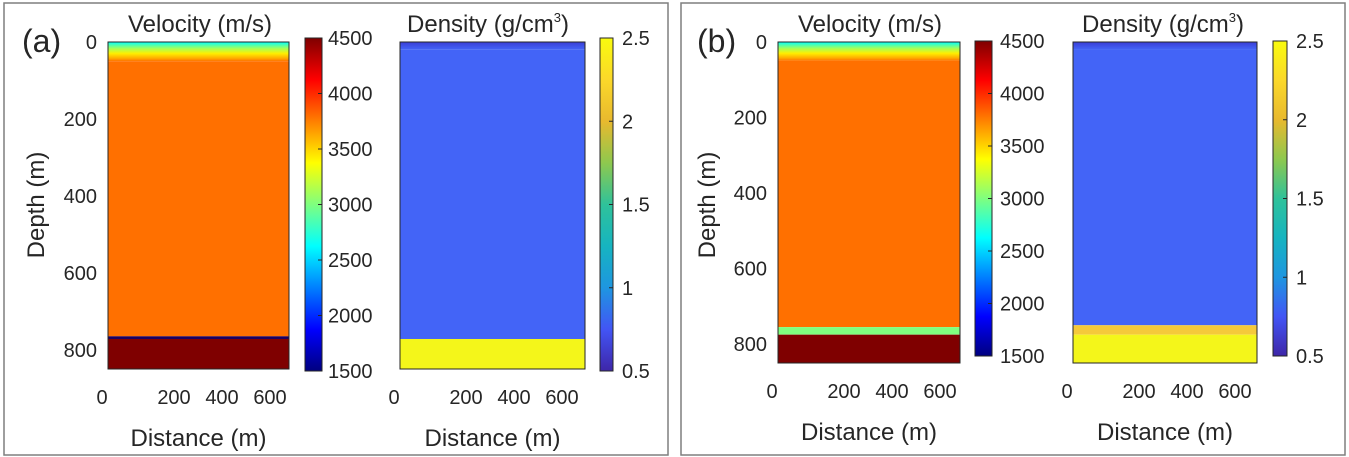  Describe the element at coordinates (1310, 42) in the screenshot. I see `panel-b-density-colorbar-tick-label: 2.5` at that location.